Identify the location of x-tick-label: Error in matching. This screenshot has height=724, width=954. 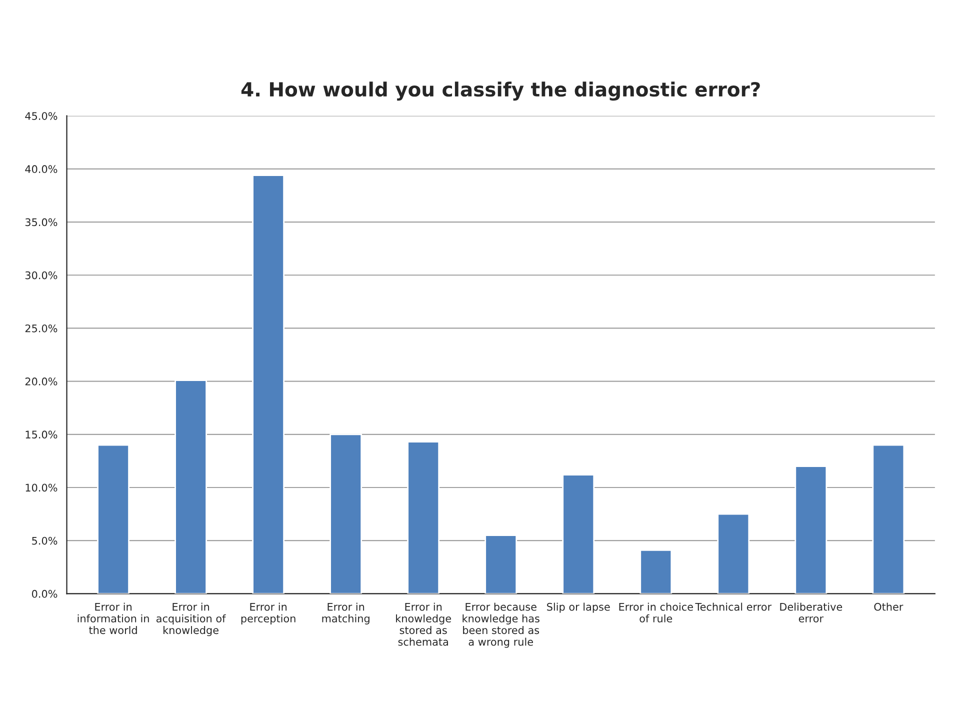
(346, 613).